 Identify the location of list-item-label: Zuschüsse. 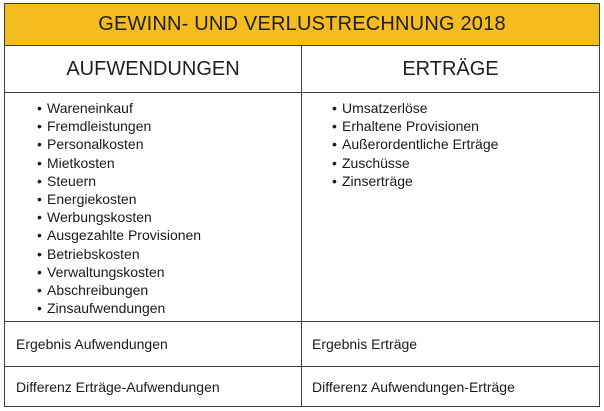
(376, 162).